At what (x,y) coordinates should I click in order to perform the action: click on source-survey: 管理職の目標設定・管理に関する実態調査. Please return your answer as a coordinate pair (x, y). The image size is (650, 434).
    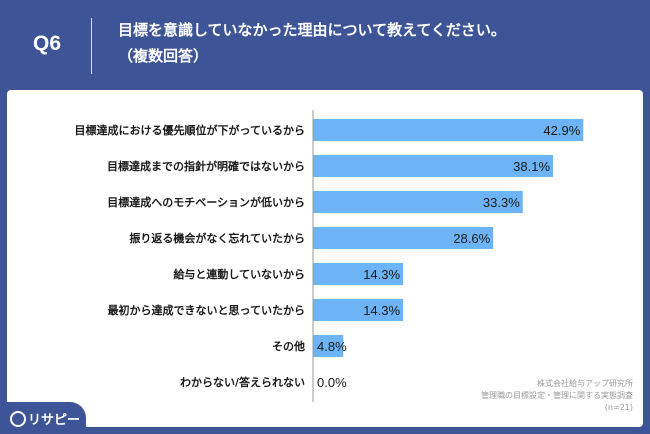
    Looking at the image, I should click on (557, 395).